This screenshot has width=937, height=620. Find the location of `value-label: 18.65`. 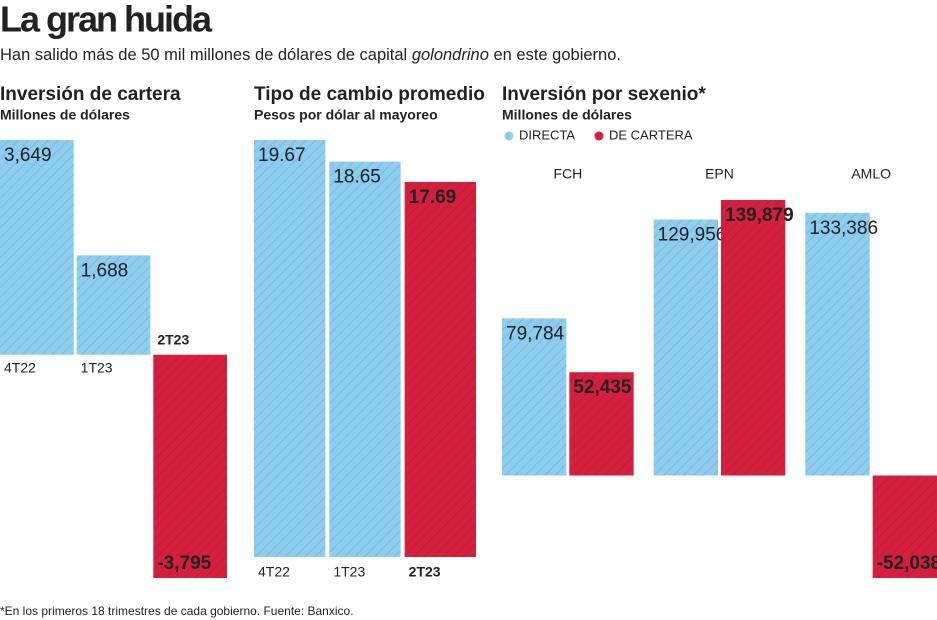

value-label: 18.65 is located at coordinates (357, 177).